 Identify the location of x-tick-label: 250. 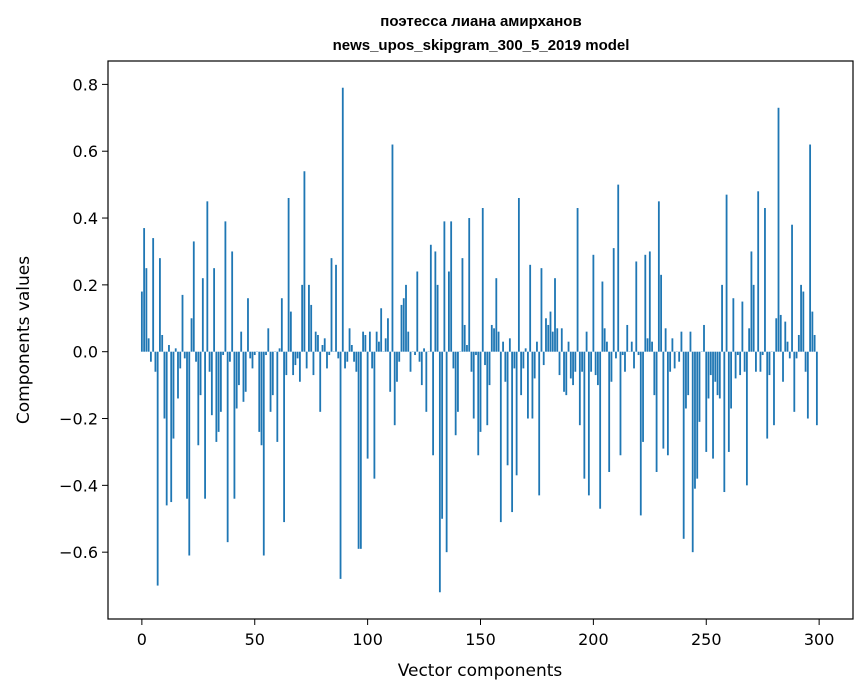
(706, 639).